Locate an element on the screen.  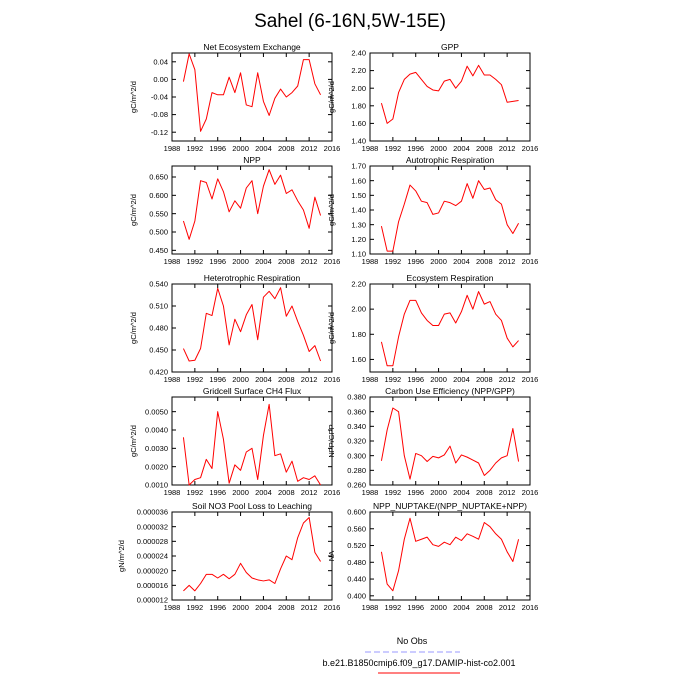
y-tick-label: 0.300 is located at coordinates (356, 455).